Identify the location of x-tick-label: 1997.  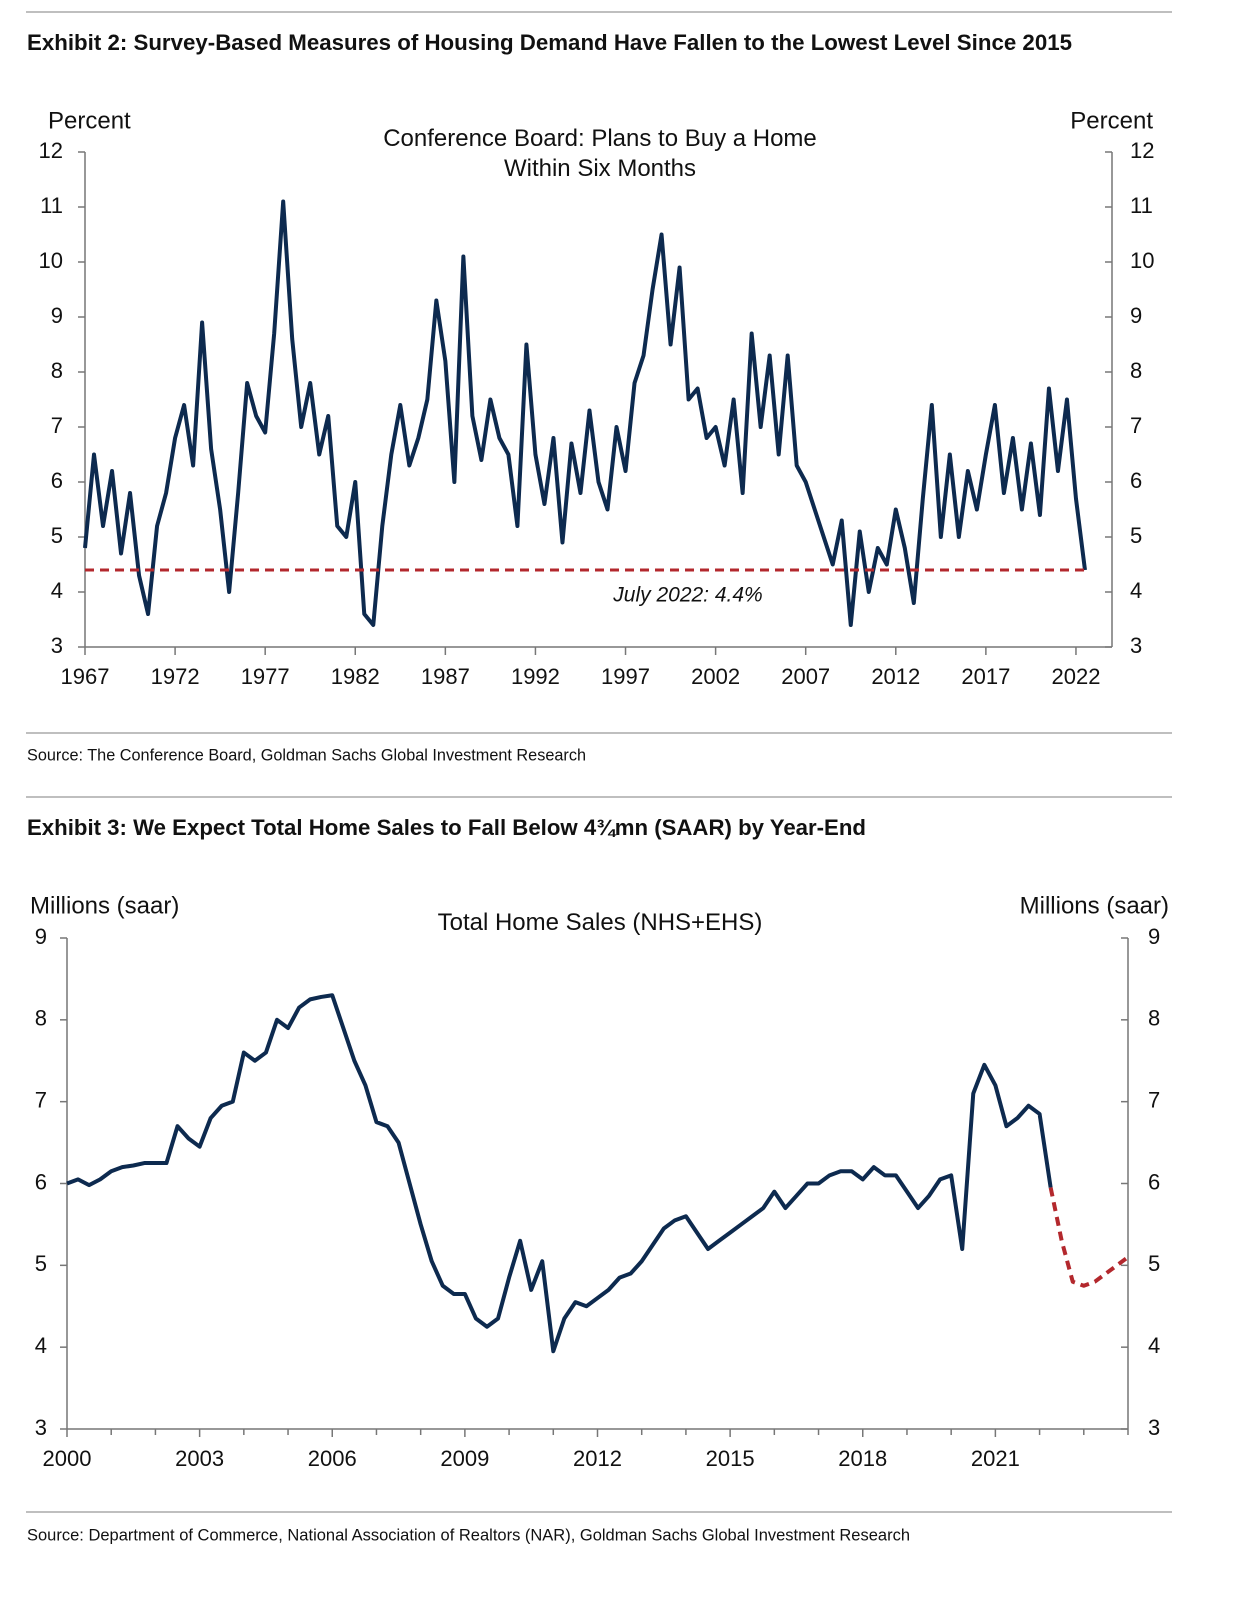
(625, 676).